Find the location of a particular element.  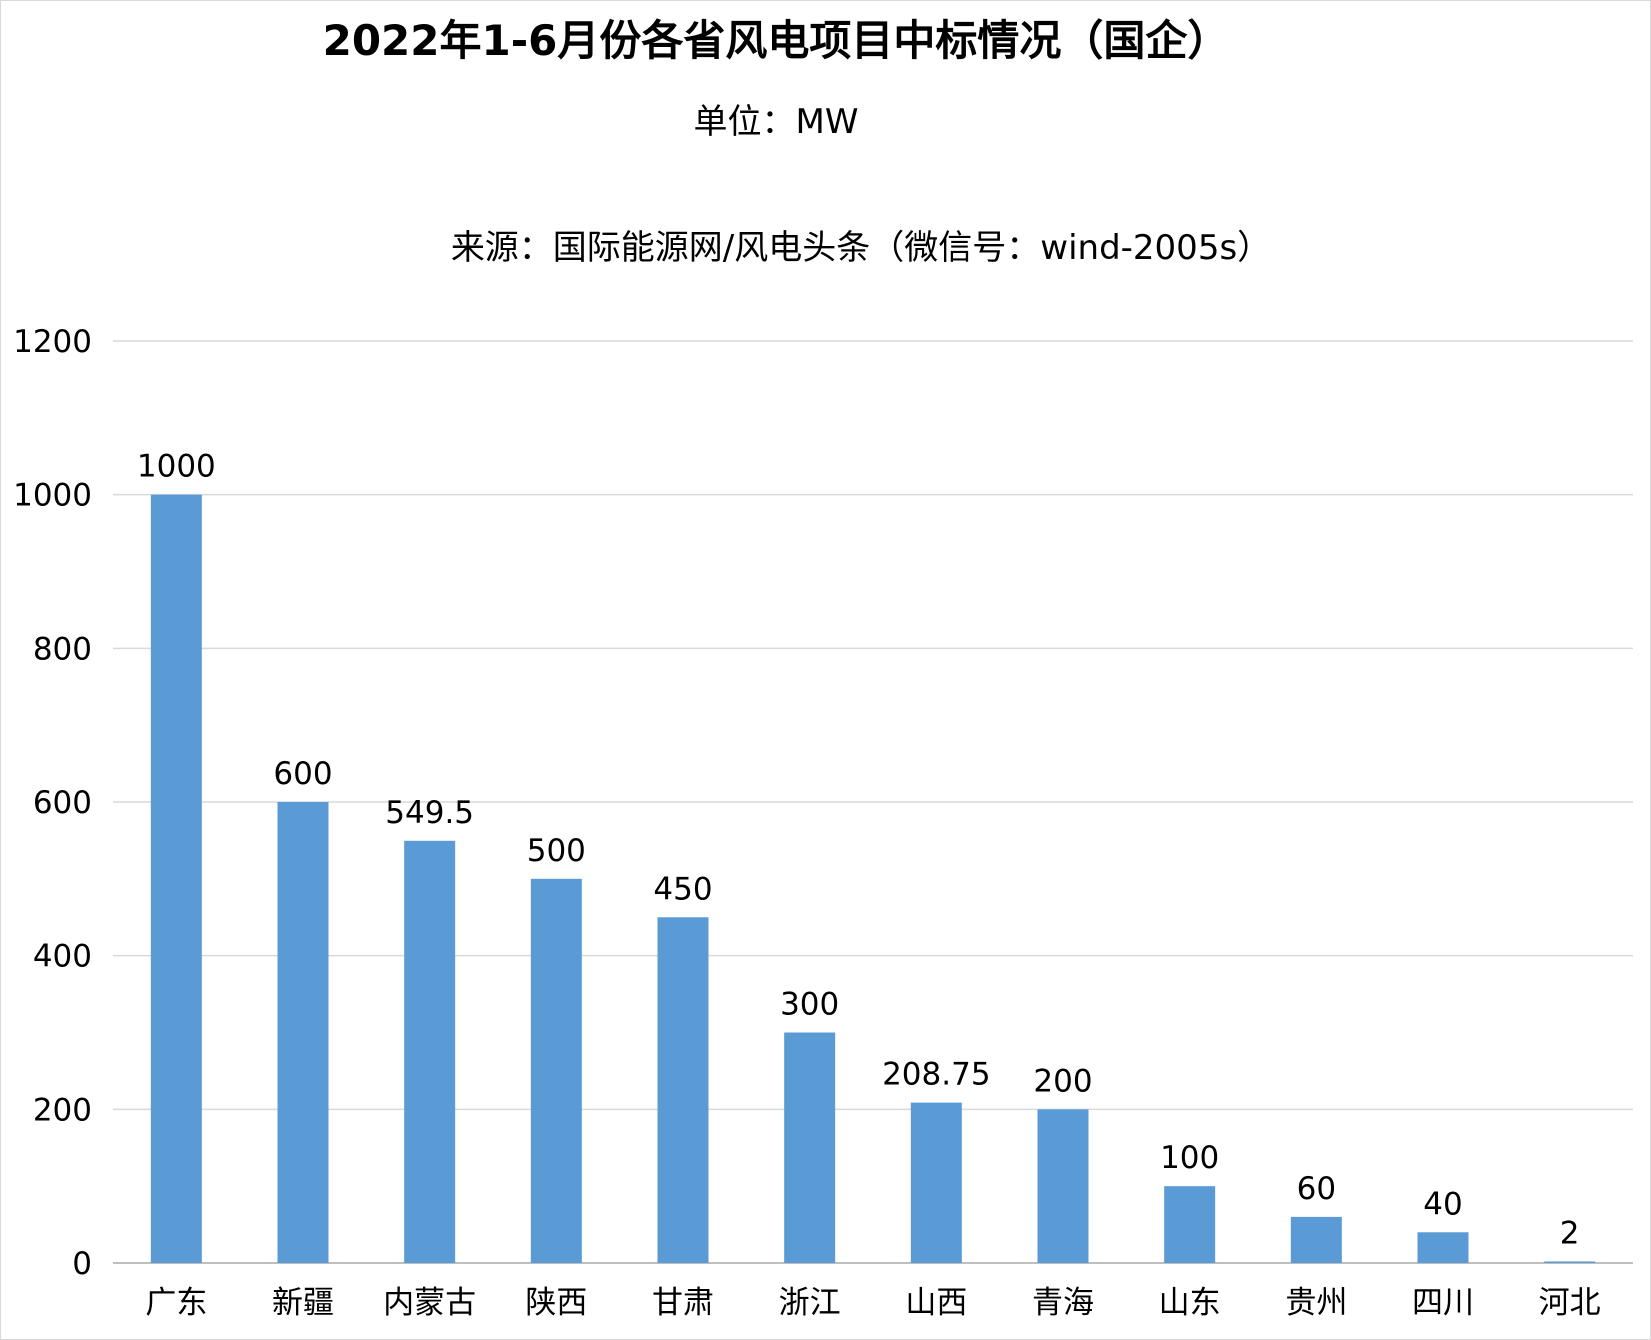

y-tick-label: 1000 is located at coordinates (52, 496).